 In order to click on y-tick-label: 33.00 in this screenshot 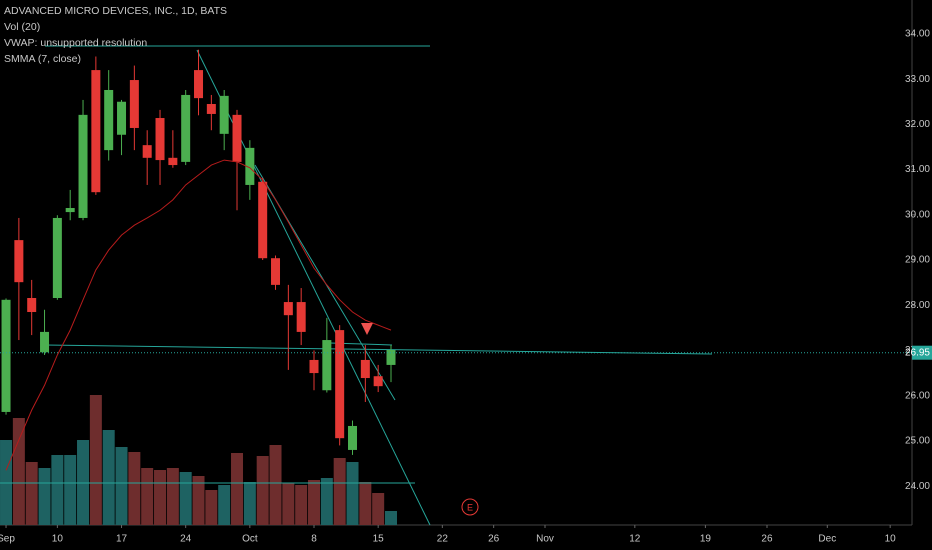, I will do `click(917, 79)`.